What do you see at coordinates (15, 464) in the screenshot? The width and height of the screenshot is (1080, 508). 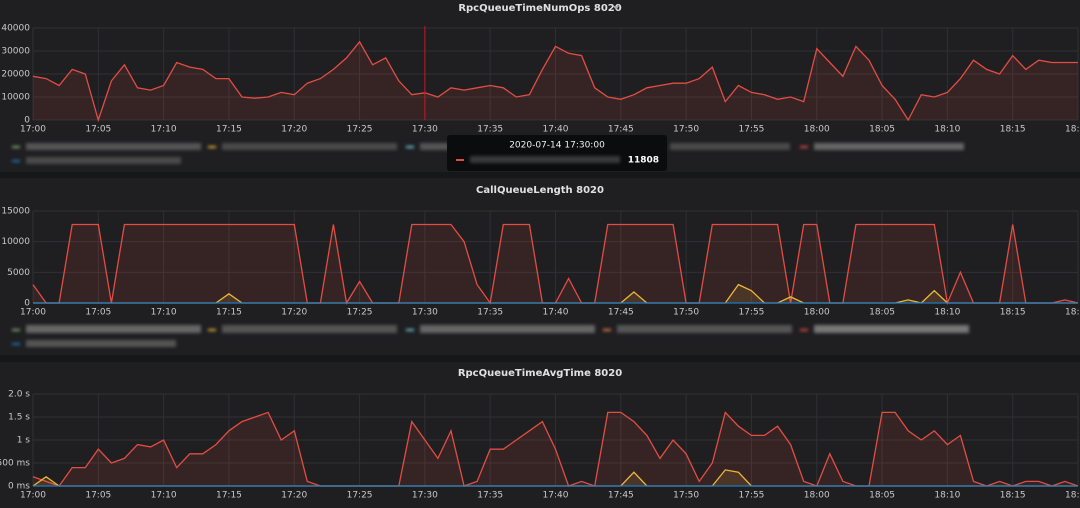 I see `y-tick-label: 500 ms` at bounding box center [15, 464].